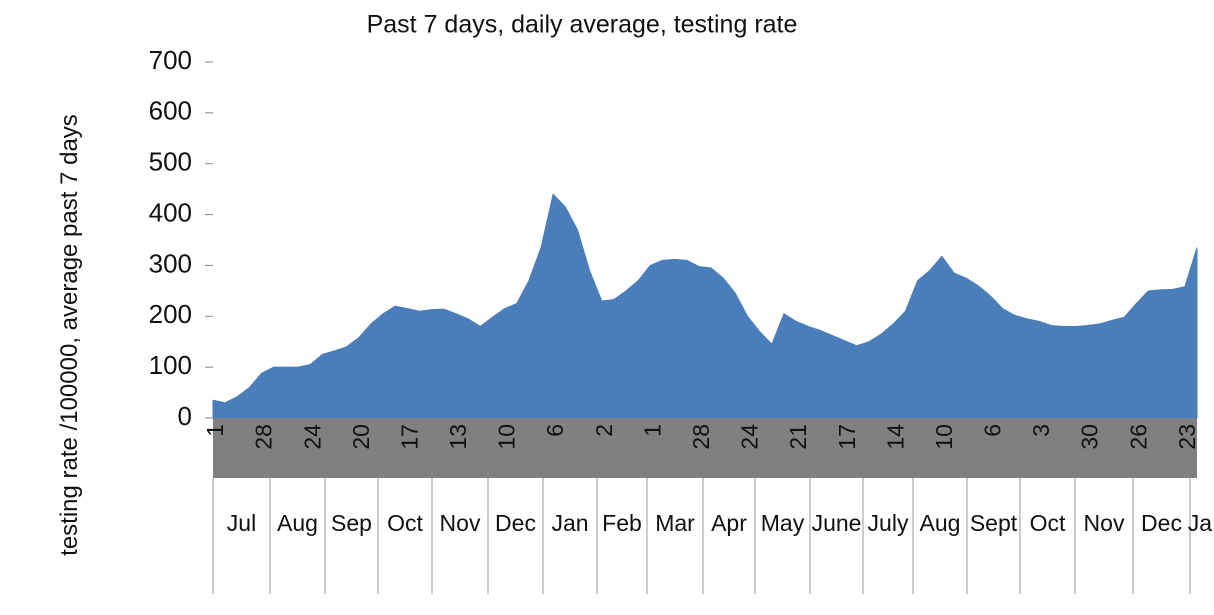 The image size is (1214, 615). What do you see at coordinates (582, 25) in the screenshot?
I see `chart-title: Past 7 days, daily average, testing rate` at bounding box center [582, 25].